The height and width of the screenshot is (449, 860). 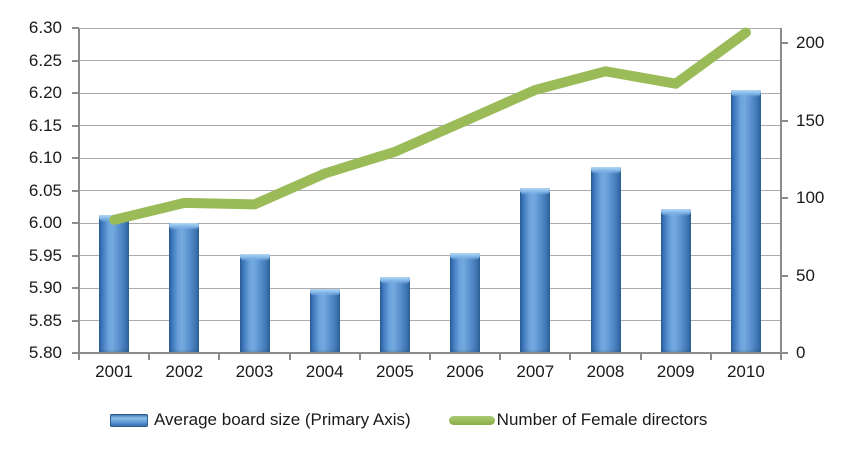 I want to click on x-axis-label: 2008, so click(x=605, y=371).